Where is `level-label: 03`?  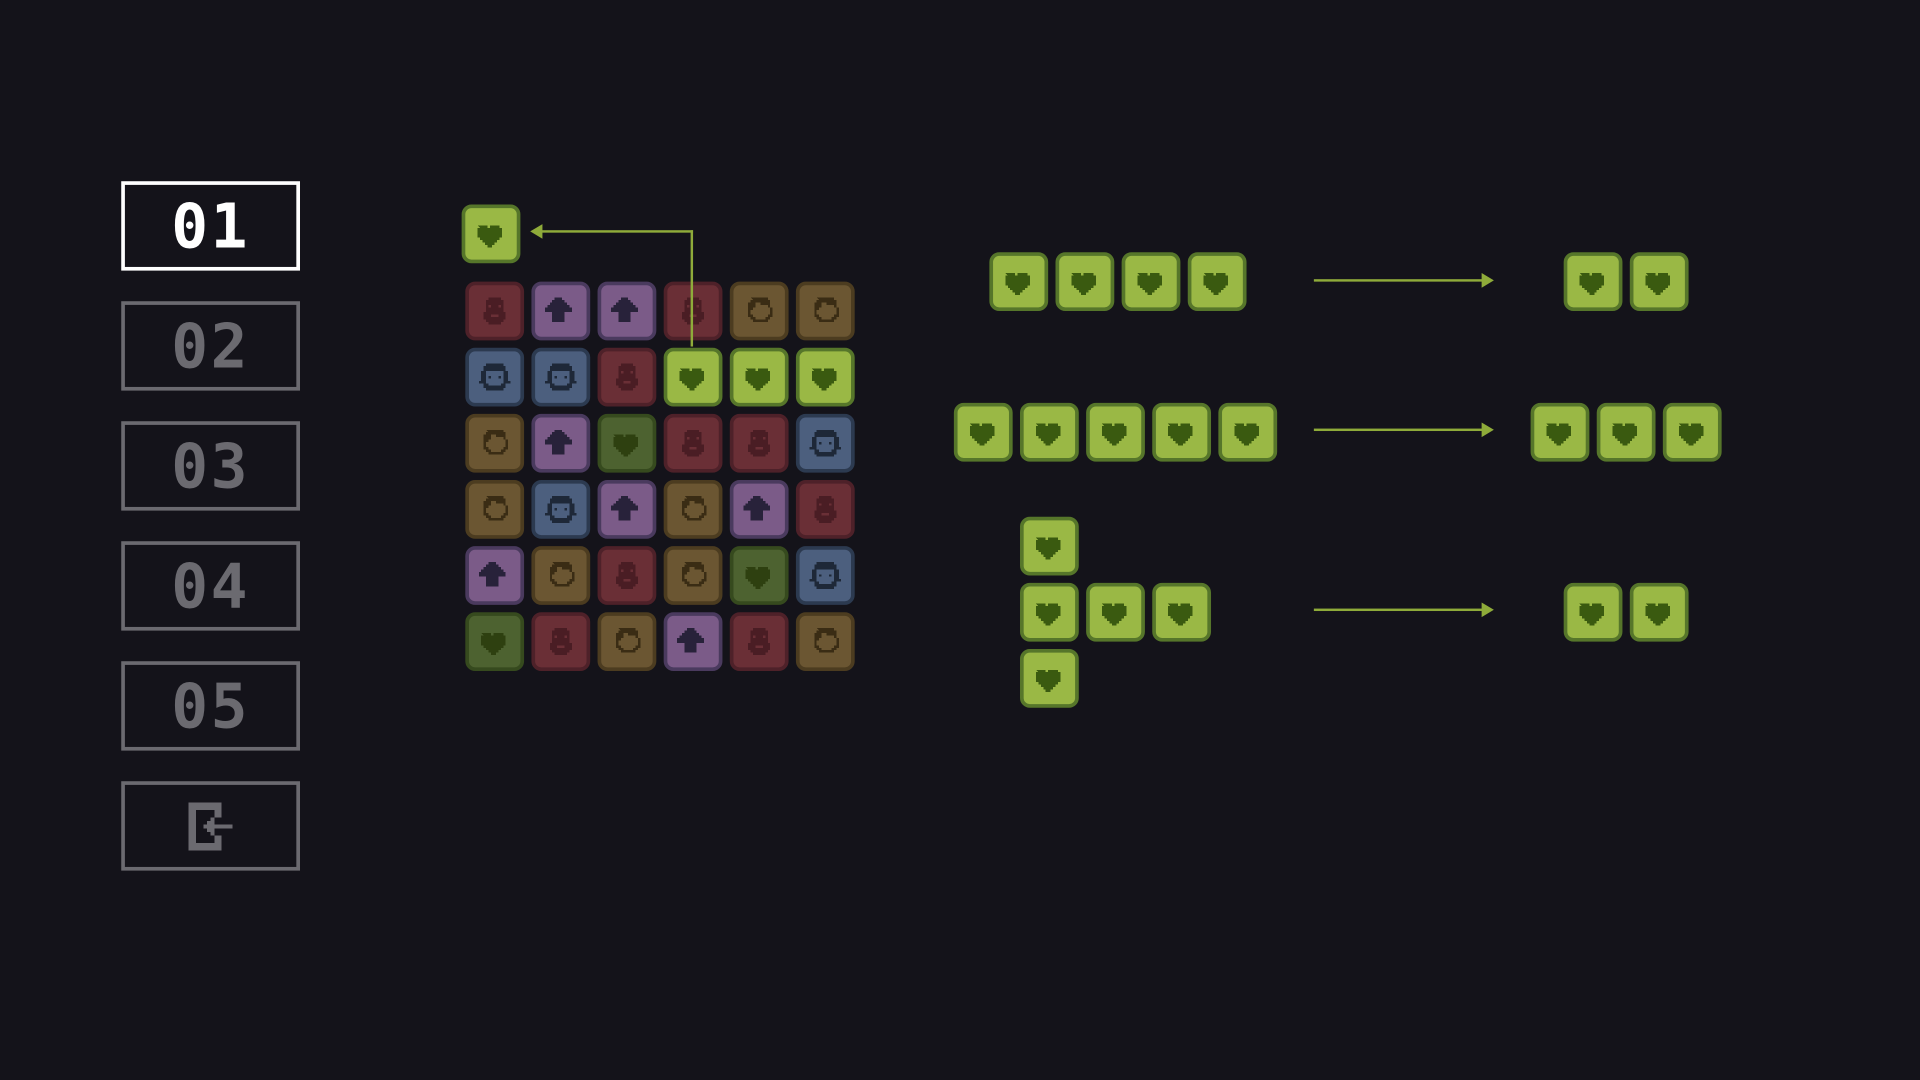 level-label: 03 is located at coordinates (210, 466).